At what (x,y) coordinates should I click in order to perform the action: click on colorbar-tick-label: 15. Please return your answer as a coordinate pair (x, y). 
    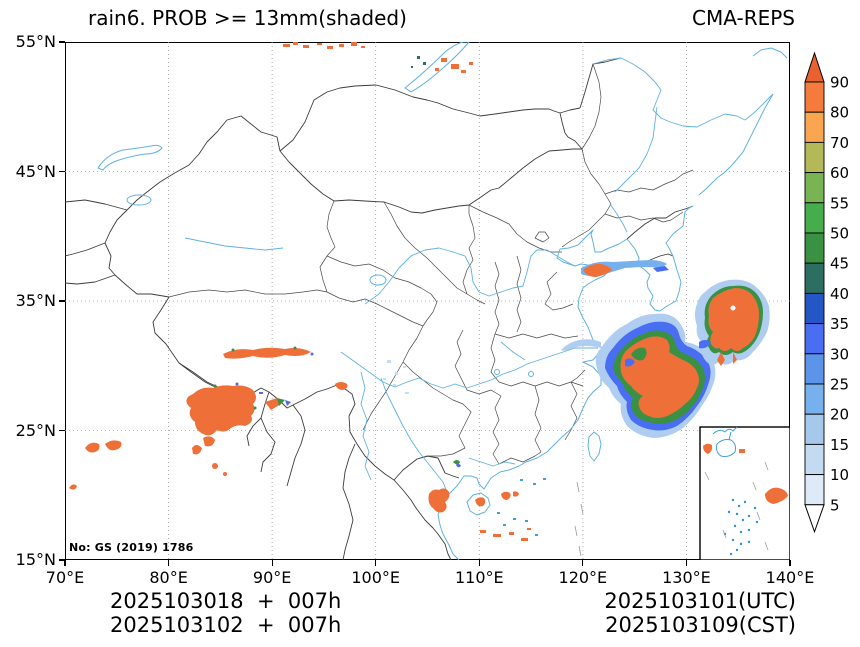
    Looking at the image, I should click on (839, 445).